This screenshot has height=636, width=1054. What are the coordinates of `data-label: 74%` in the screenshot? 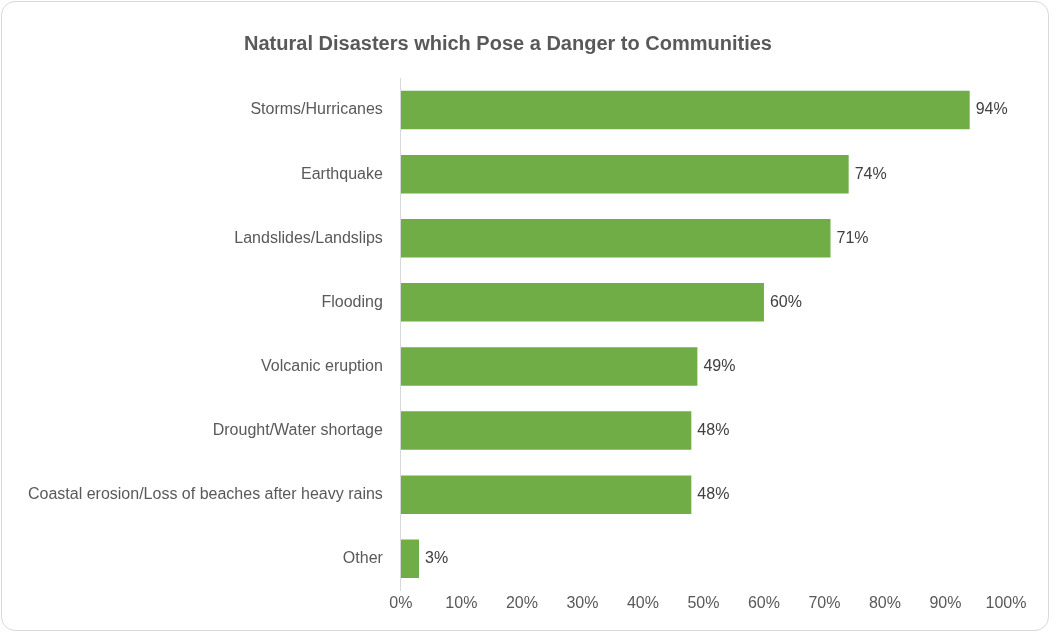 It's located at (870, 173).